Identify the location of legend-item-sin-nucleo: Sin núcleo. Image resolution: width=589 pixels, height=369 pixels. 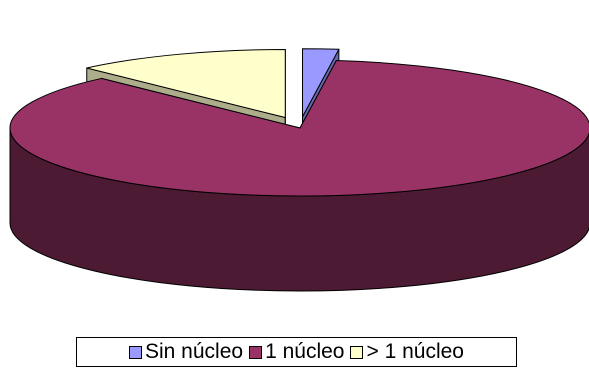
(186, 352).